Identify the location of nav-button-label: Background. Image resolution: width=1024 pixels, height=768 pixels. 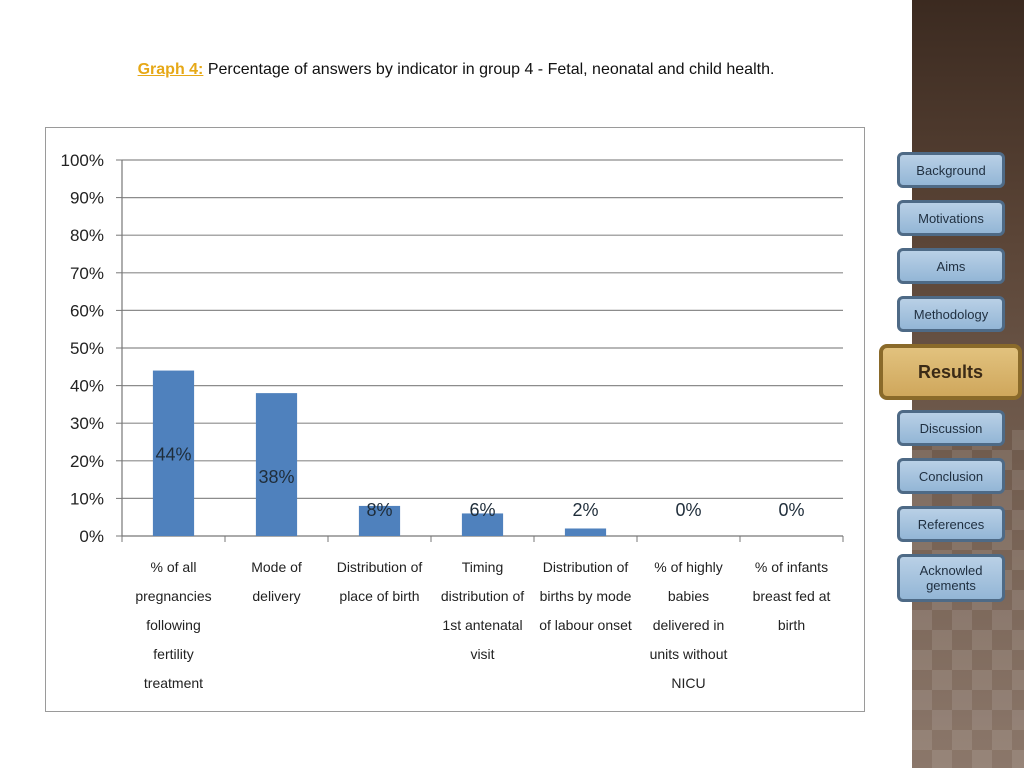
(951, 170).